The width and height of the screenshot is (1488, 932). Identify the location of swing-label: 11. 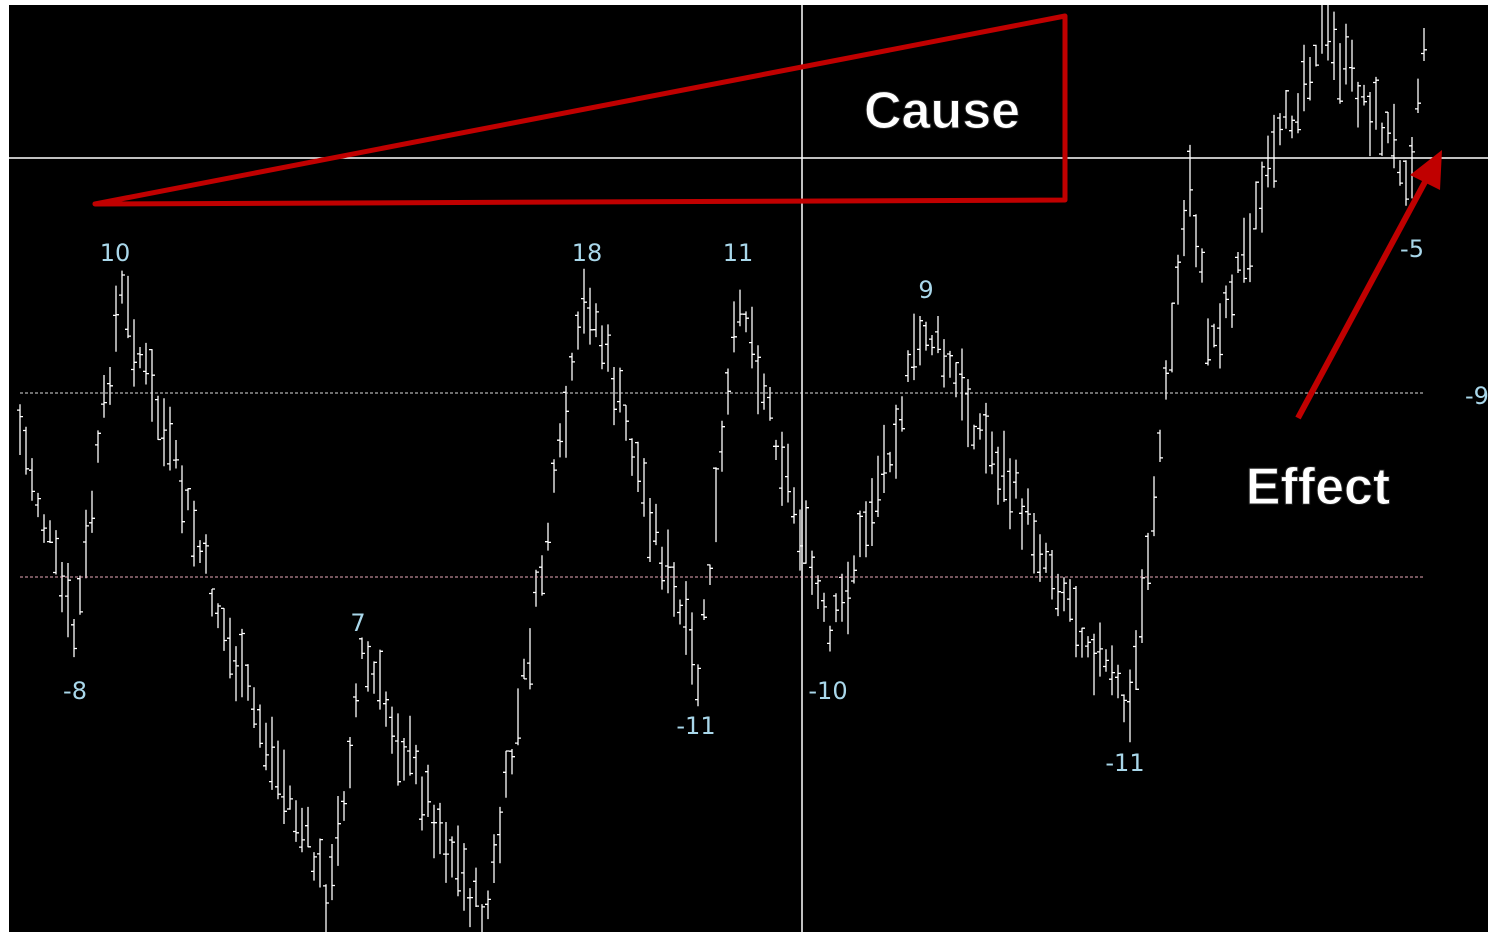
(738, 253).